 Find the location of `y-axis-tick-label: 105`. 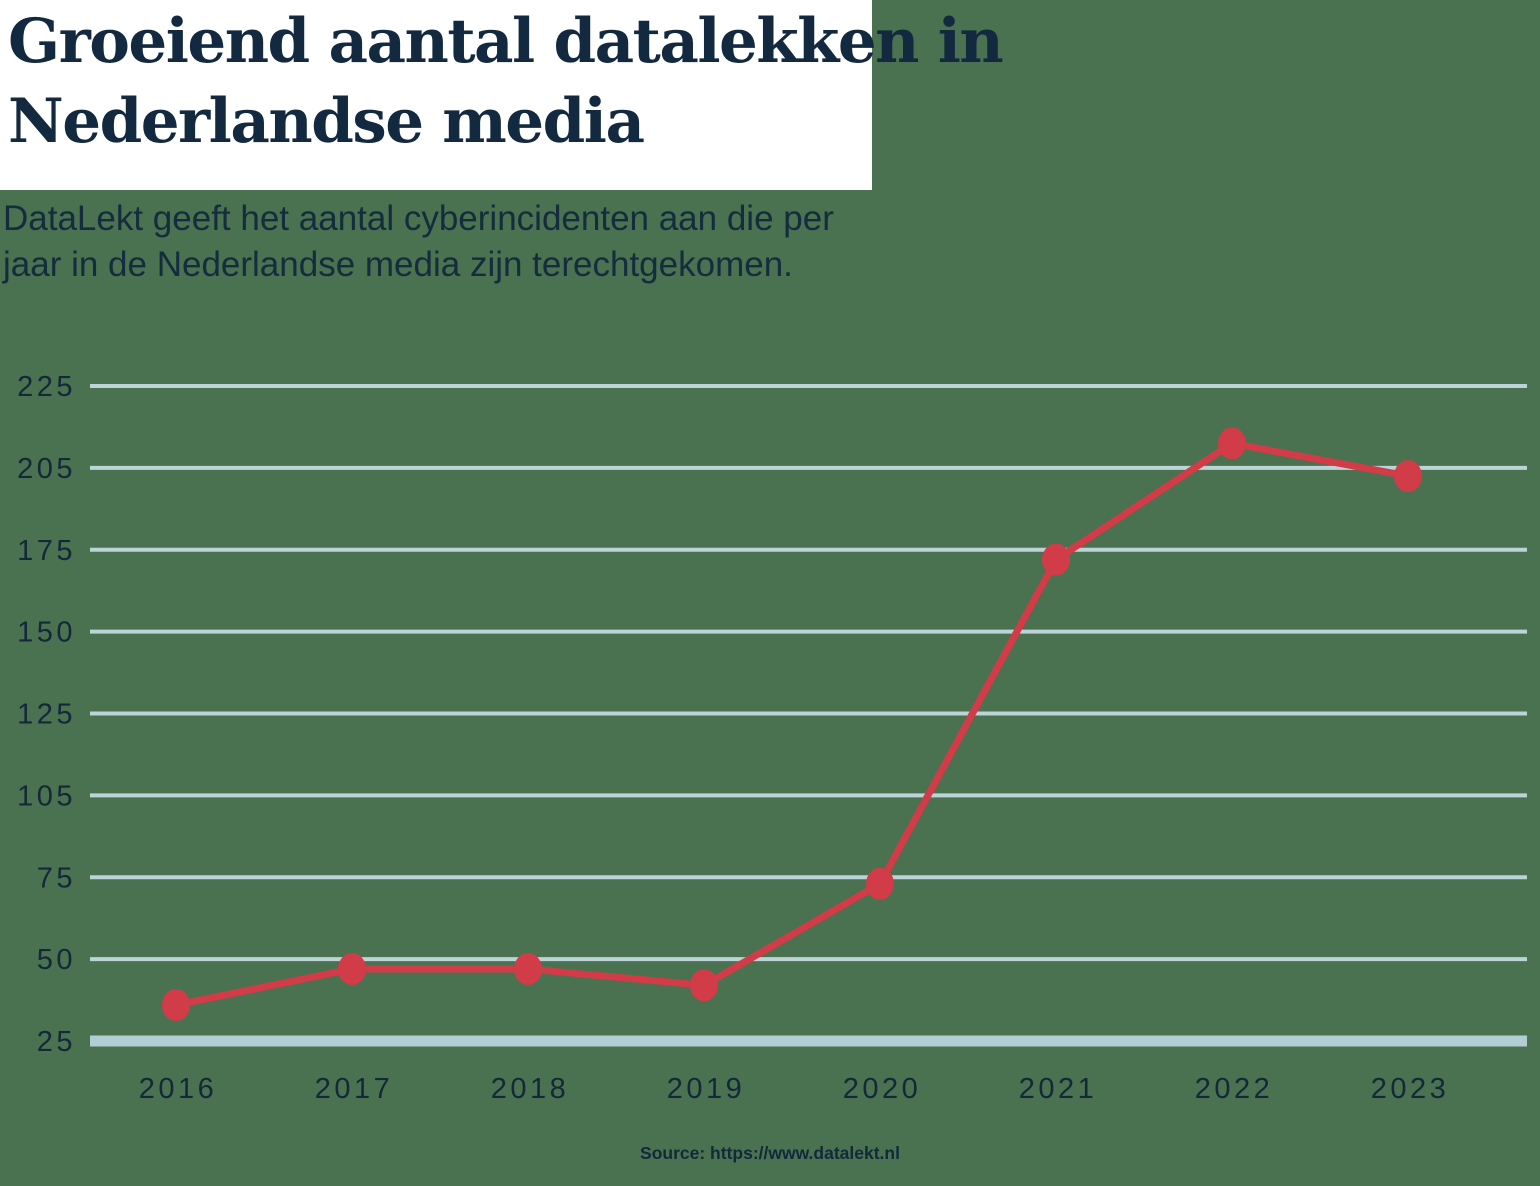

y-axis-tick-label: 105 is located at coordinates (46, 796).